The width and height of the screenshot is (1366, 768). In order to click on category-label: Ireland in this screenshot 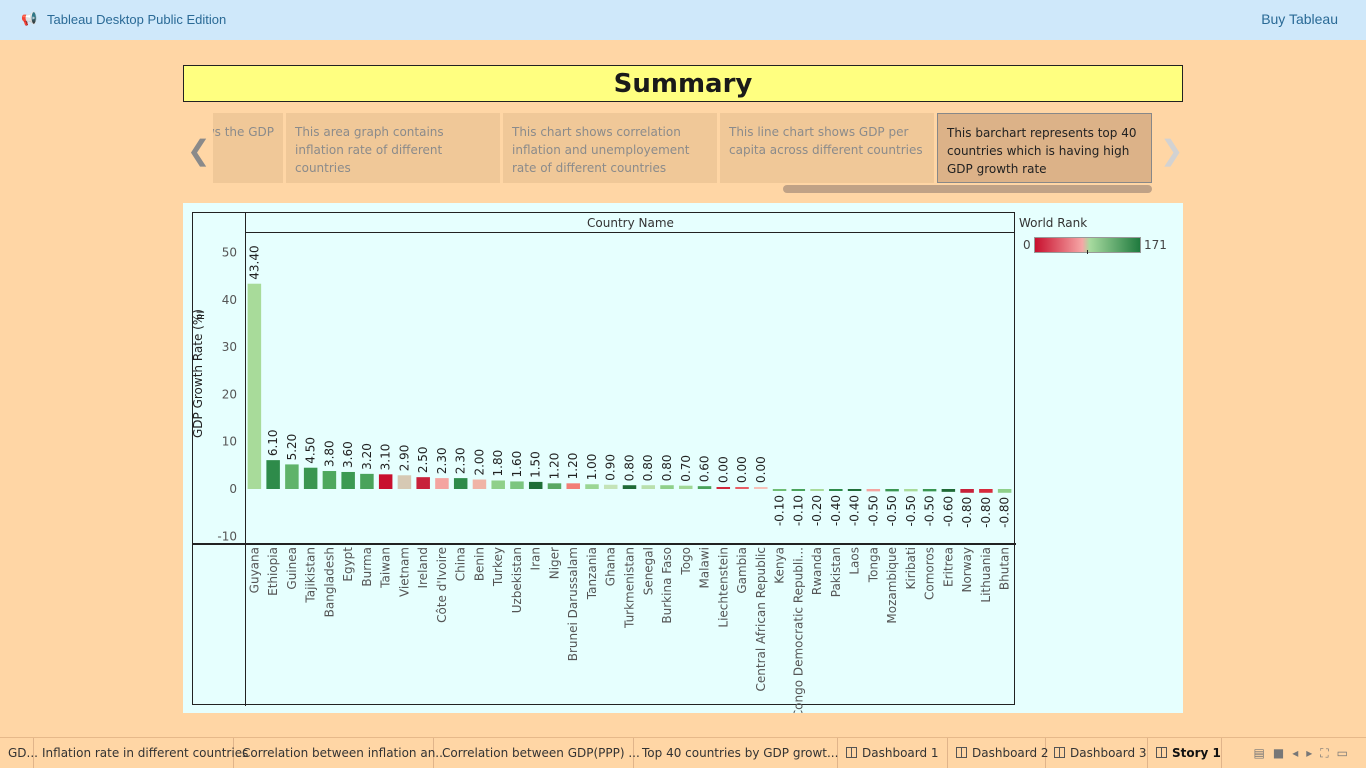, I will do `click(423, 568)`.